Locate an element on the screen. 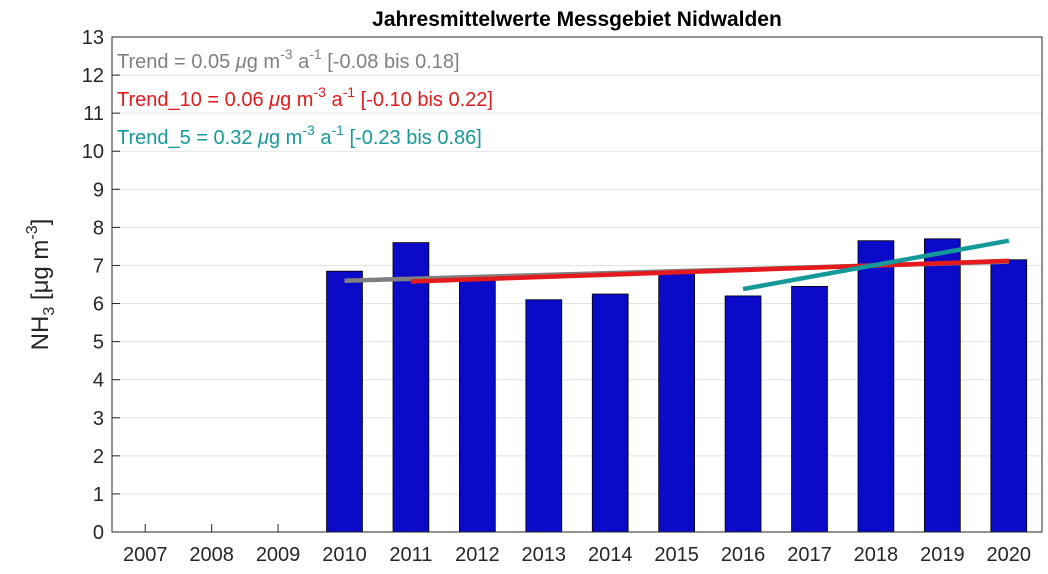  x-tick-label: 2012 is located at coordinates (477, 555).